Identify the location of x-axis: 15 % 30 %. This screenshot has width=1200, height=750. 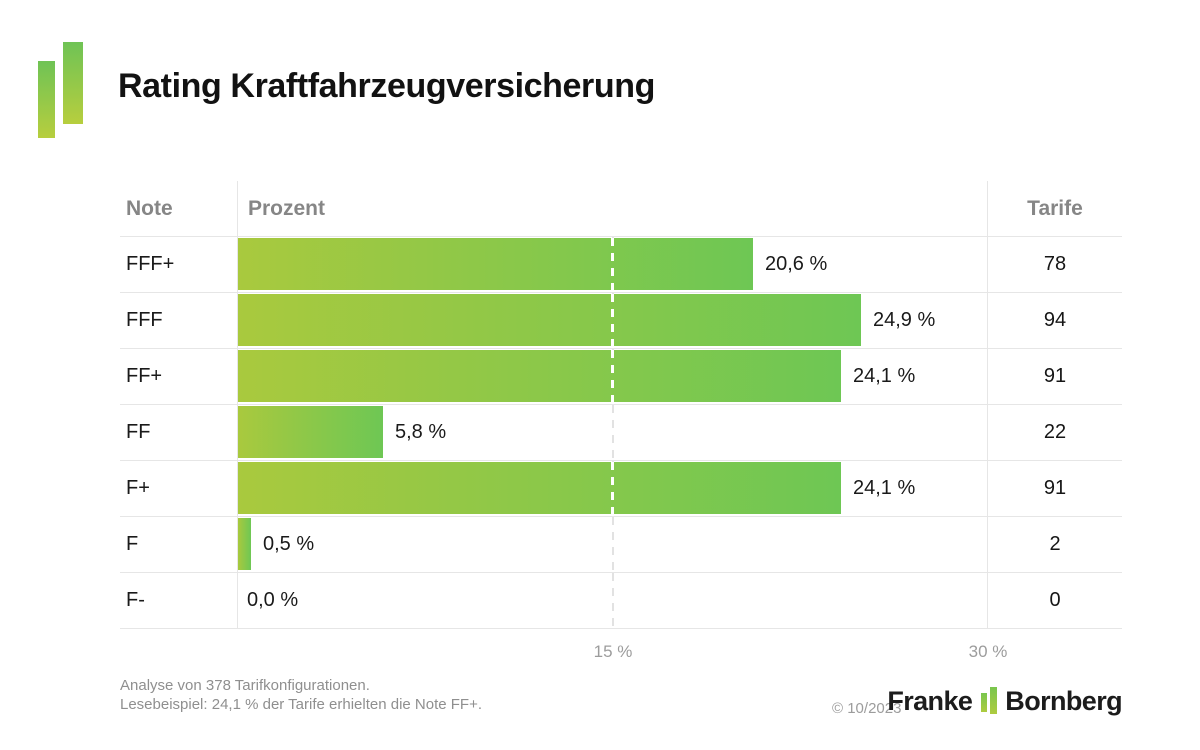
(621, 654).